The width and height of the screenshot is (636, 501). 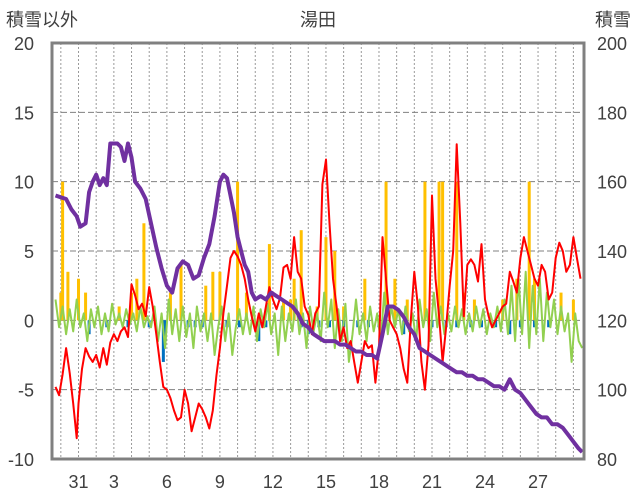 What do you see at coordinates (26, 391) in the screenshot?
I see `y-left-tick-label: -5` at bounding box center [26, 391].